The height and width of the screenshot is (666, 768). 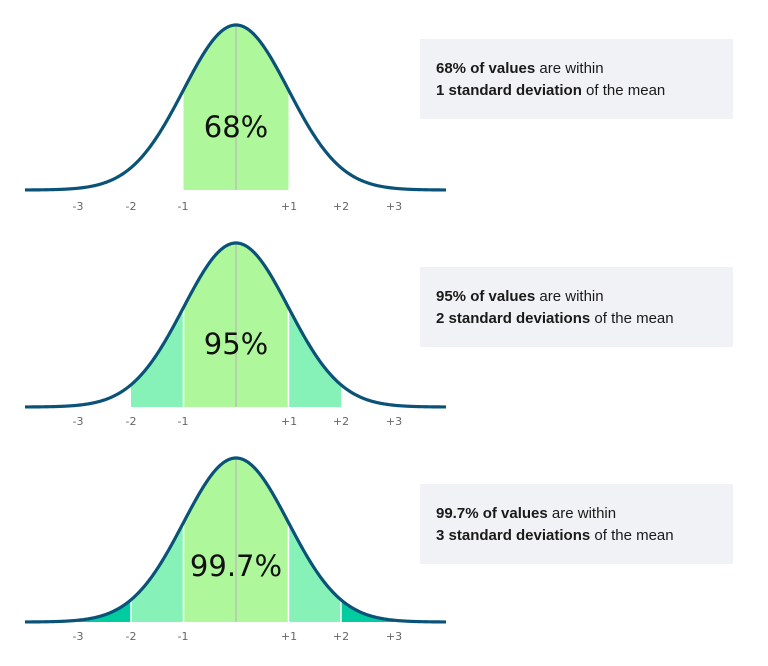 What do you see at coordinates (509, 90) in the screenshot?
I see `info-bold-2: 1 standard deviation` at bounding box center [509, 90].